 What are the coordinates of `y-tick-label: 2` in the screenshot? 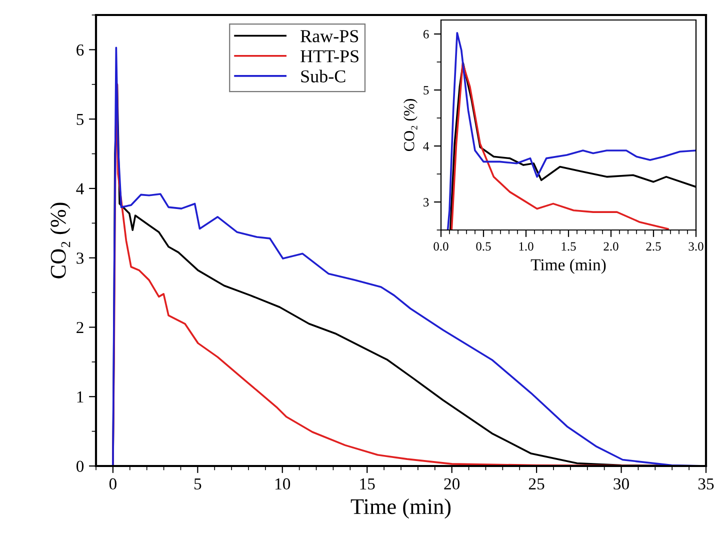 It's located at (80, 328).